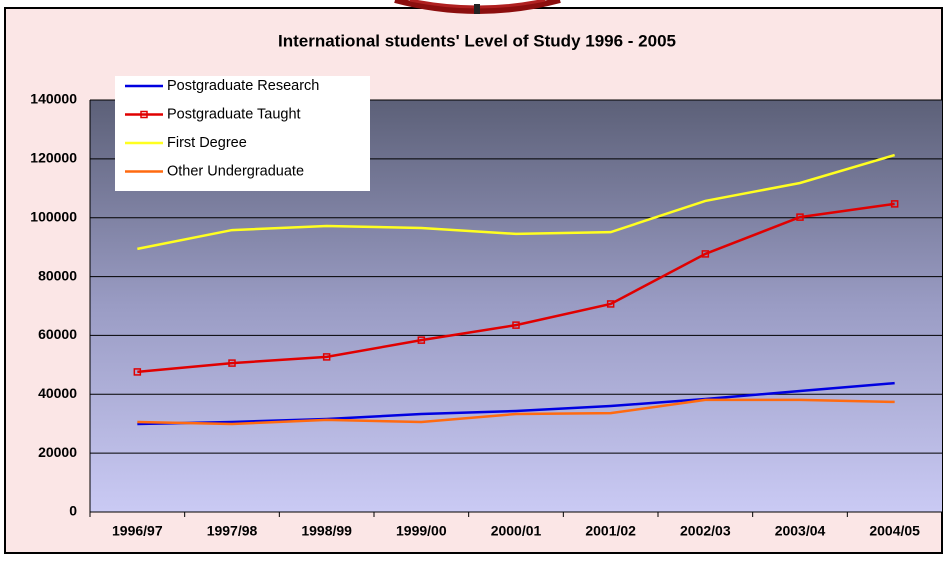  I want to click on legend-label: Postgraduate Research, so click(243, 86).